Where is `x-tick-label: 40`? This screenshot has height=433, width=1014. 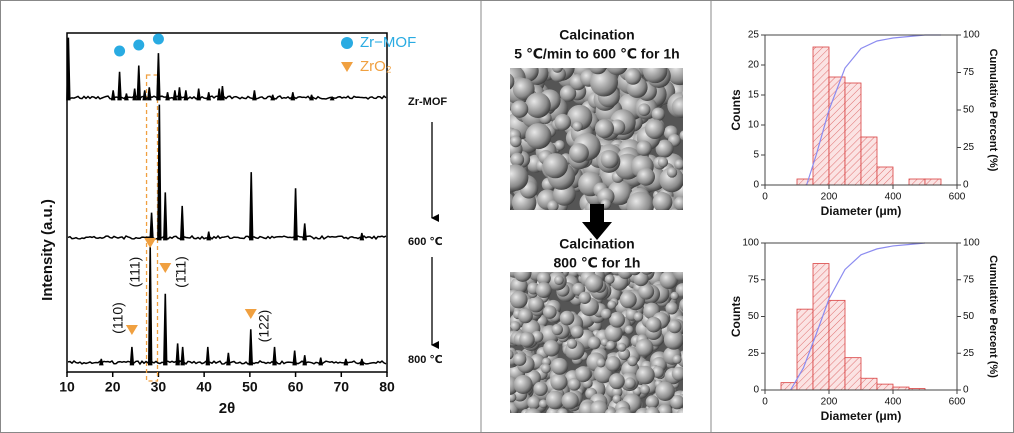 x-tick-label: 40 is located at coordinates (204, 387).